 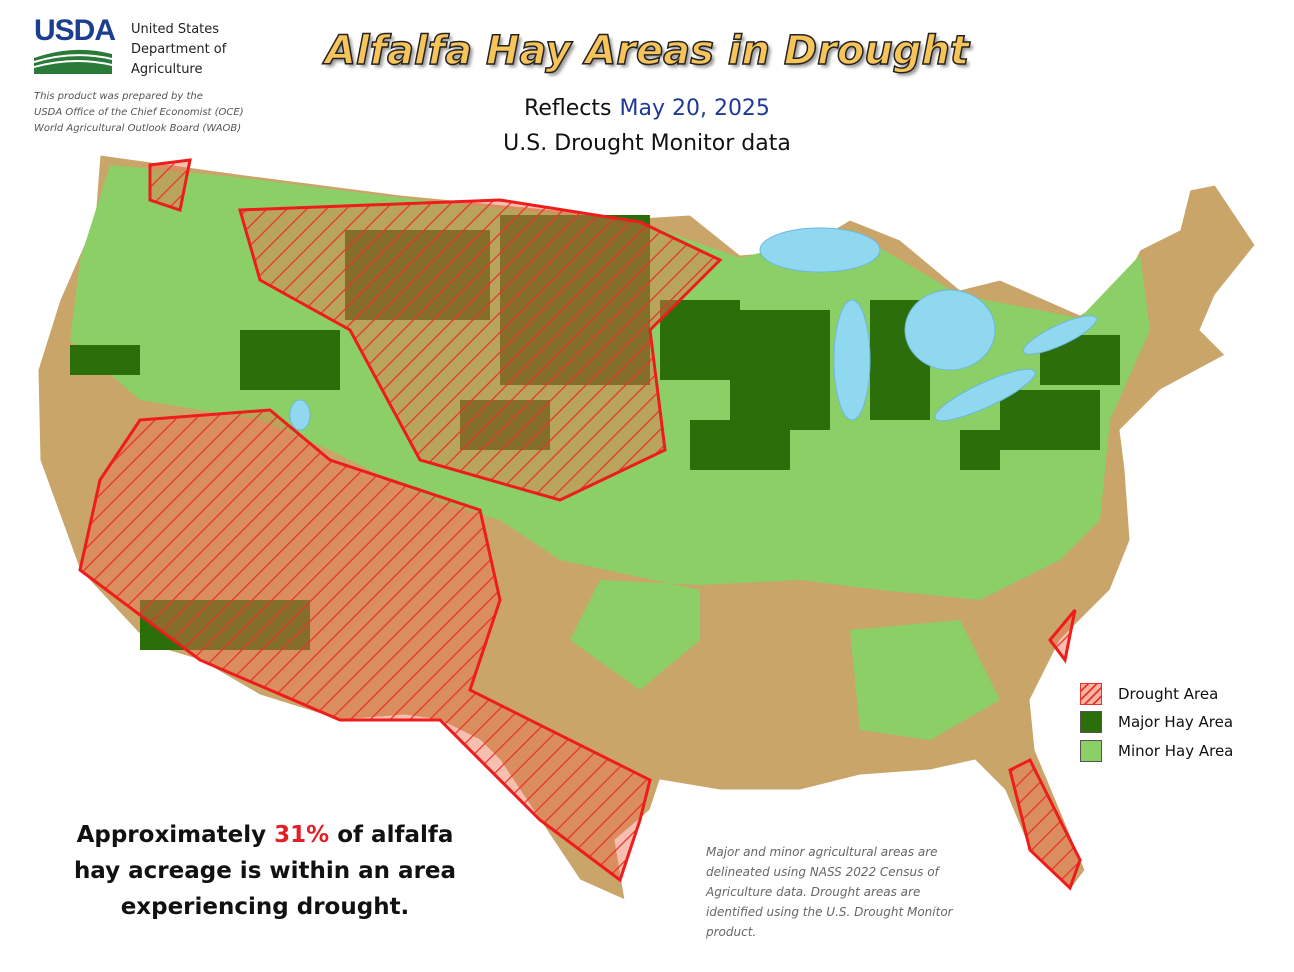 I want to click on agency-line: Agriculture, so click(x=167, y=69).